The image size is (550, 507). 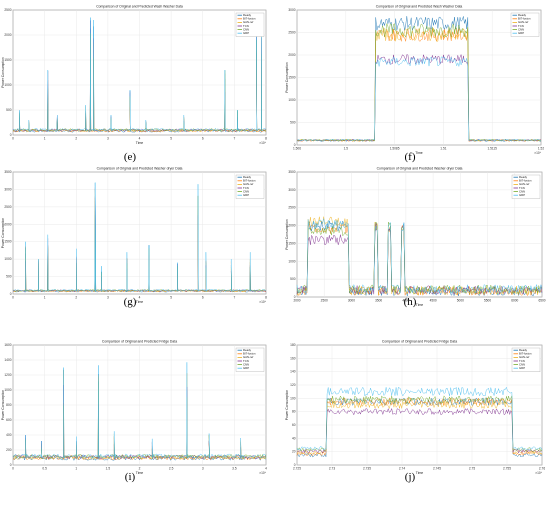 I want to click on x-tick-label: 3.5, so click(x=234, y=469).